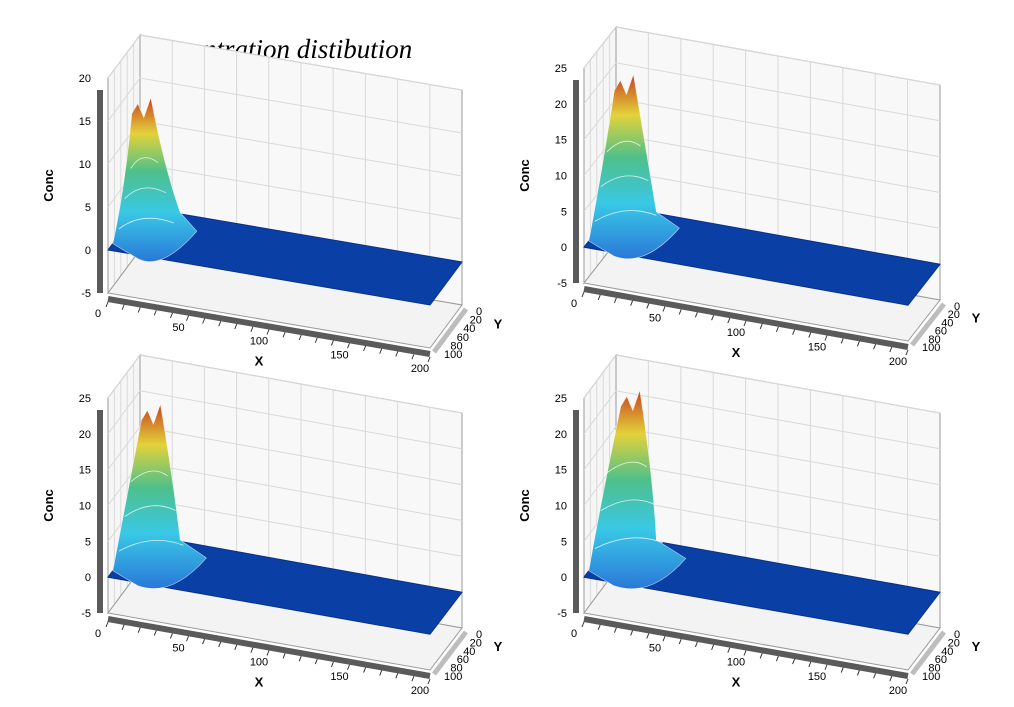 Image resolution: width=1014 pixels, height=707 pixels. I want to click on y-tick-label: 100, so click(453, 677).